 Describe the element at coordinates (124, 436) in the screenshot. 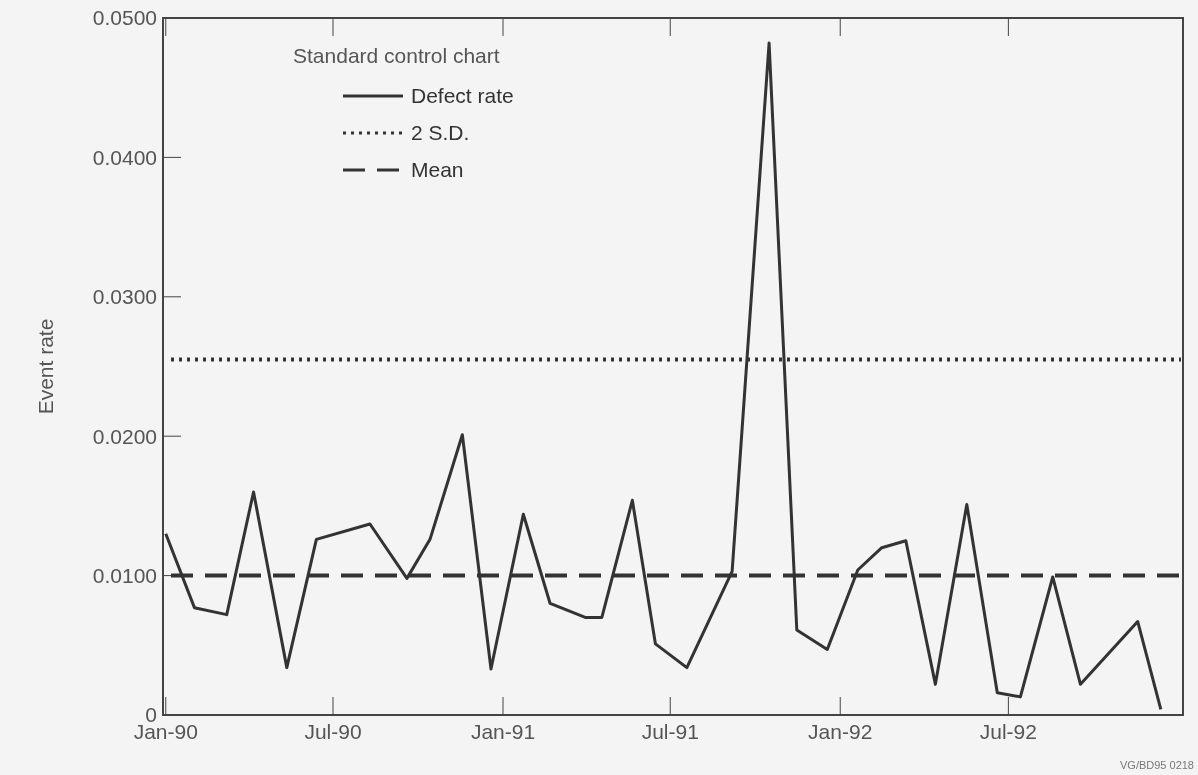

I see `y-tick-label: 0.0200` at that location.